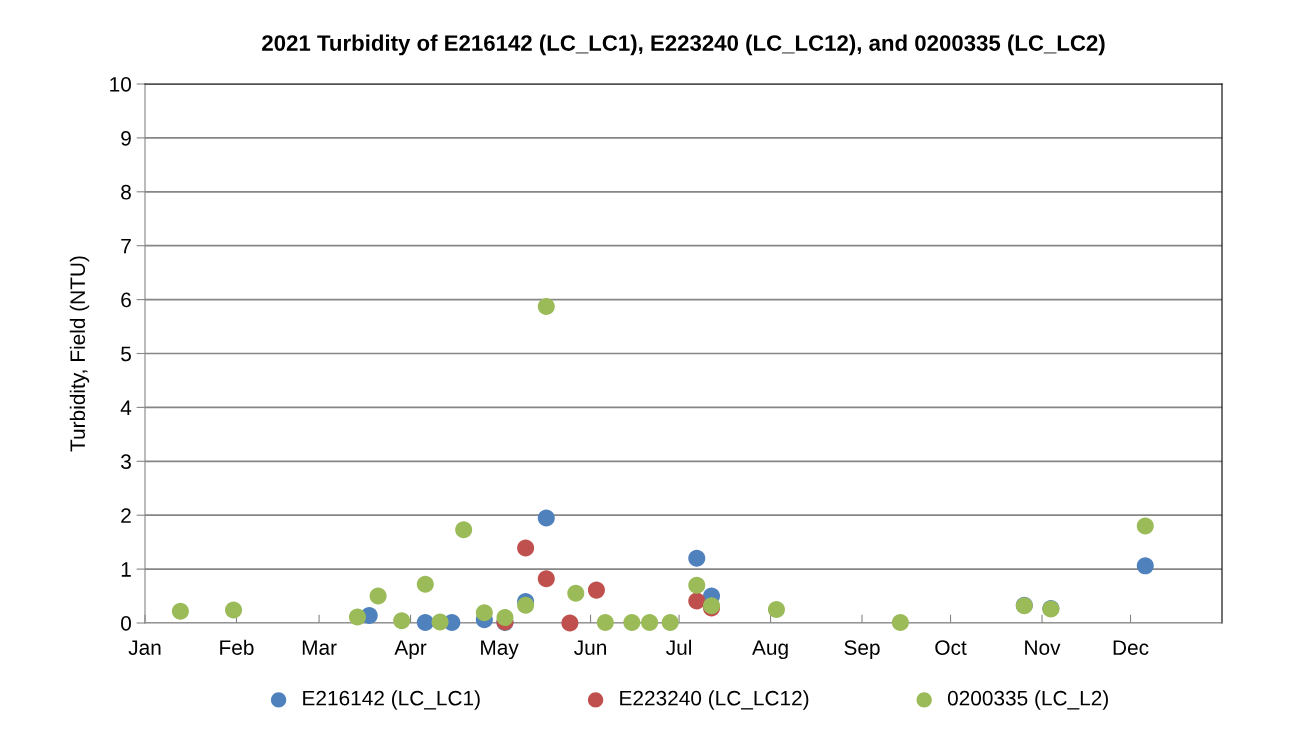 The width and height of the screenshot is (1302, 729). I want to click on y-axis-title: Turbidity, Field (NTU), so click(79, 354).